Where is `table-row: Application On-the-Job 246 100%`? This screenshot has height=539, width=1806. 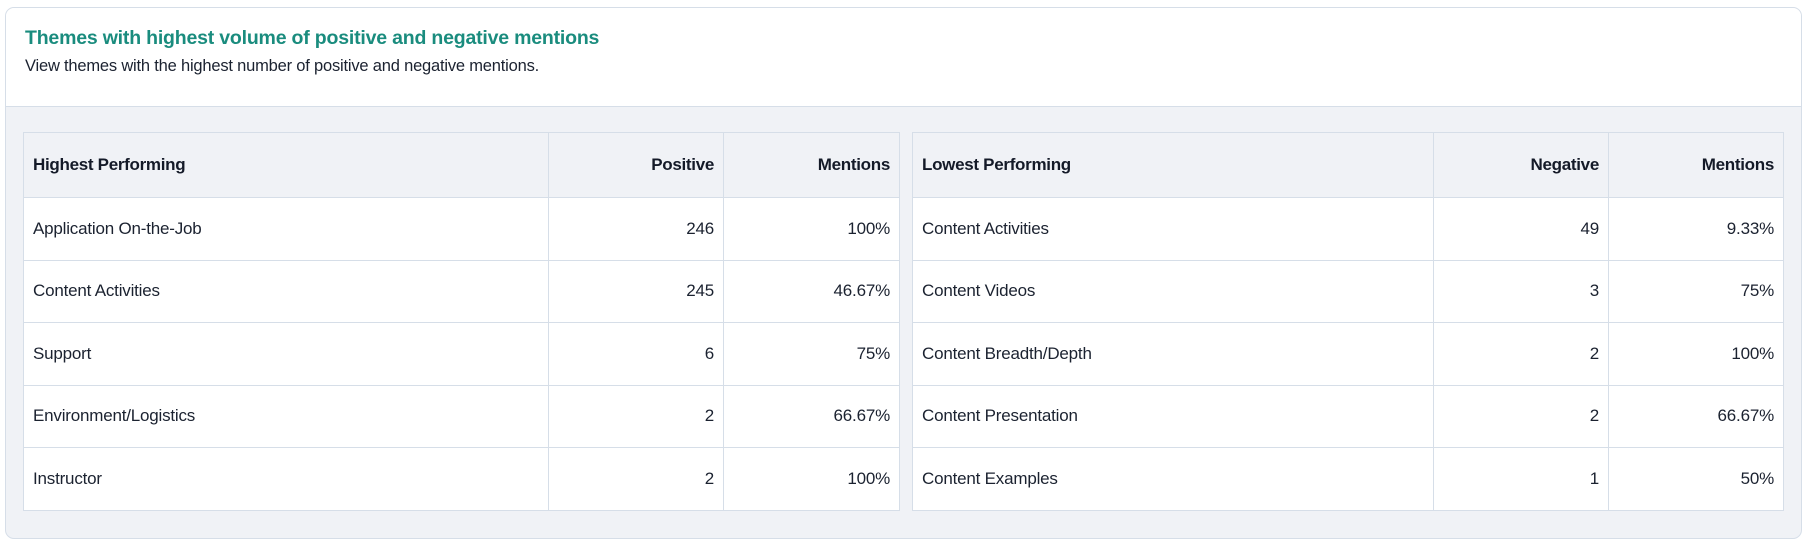 table-row: Application On-the-Job 246 100% is located at coordinates (461, 229).